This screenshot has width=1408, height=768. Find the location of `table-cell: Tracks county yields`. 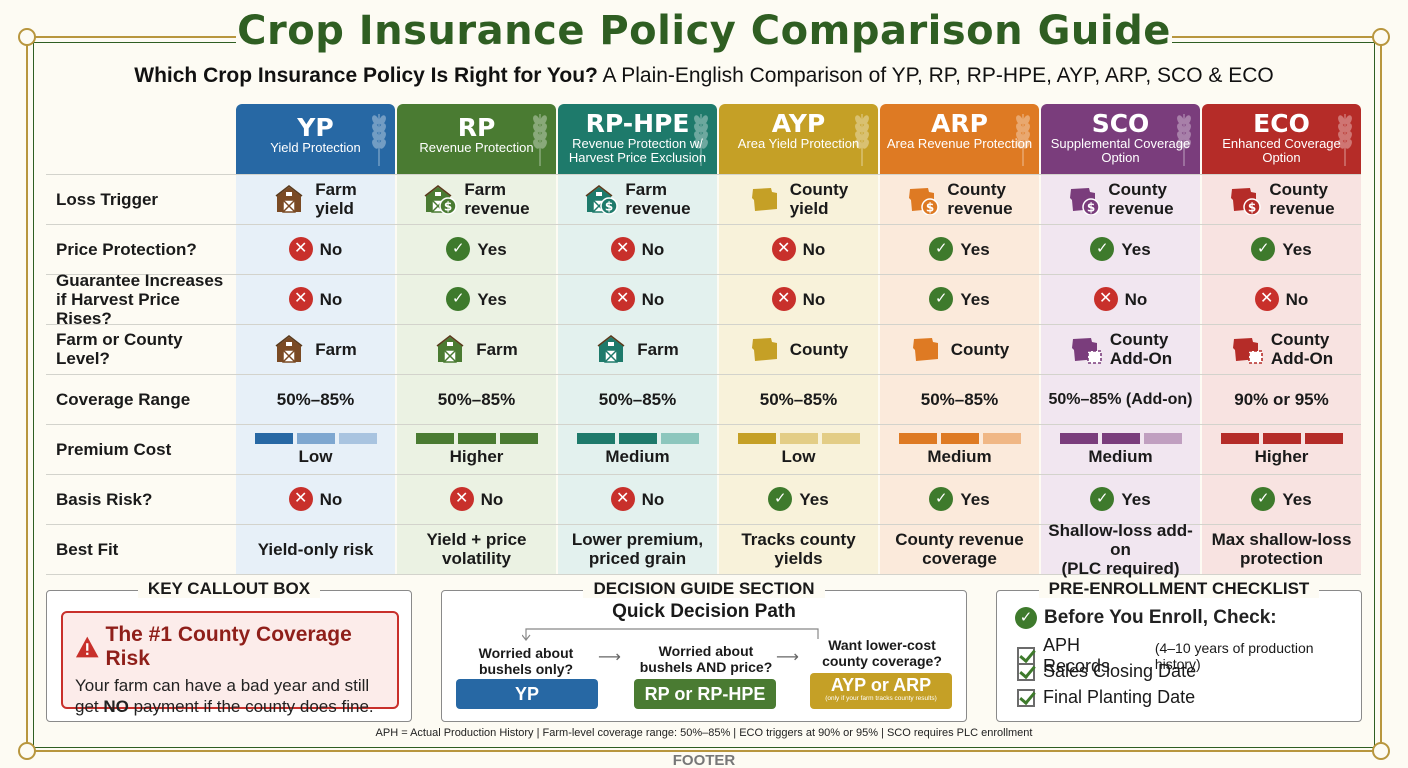

table-cell: Tracks county yields is located at coordinates (798, 549).